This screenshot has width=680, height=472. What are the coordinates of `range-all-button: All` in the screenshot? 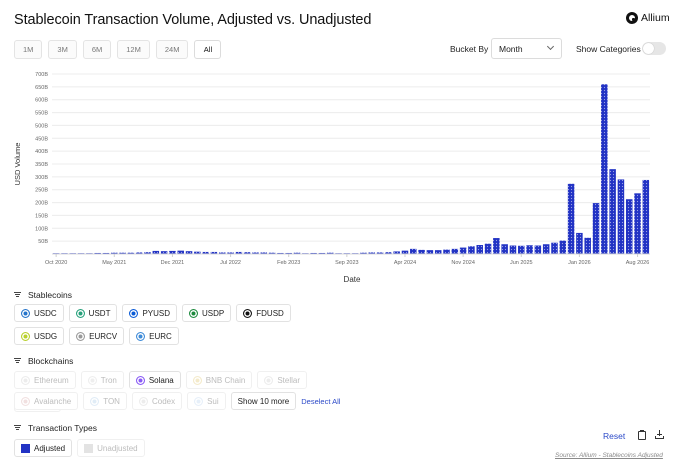 It's located at (208, 49).